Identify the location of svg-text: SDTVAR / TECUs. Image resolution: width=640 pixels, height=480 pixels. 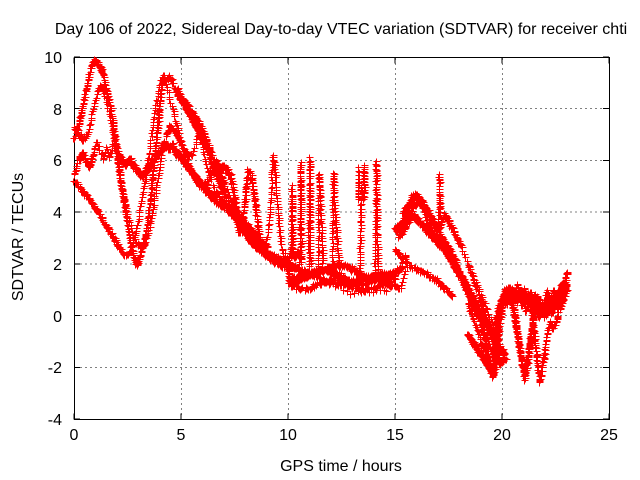
(18, 237).